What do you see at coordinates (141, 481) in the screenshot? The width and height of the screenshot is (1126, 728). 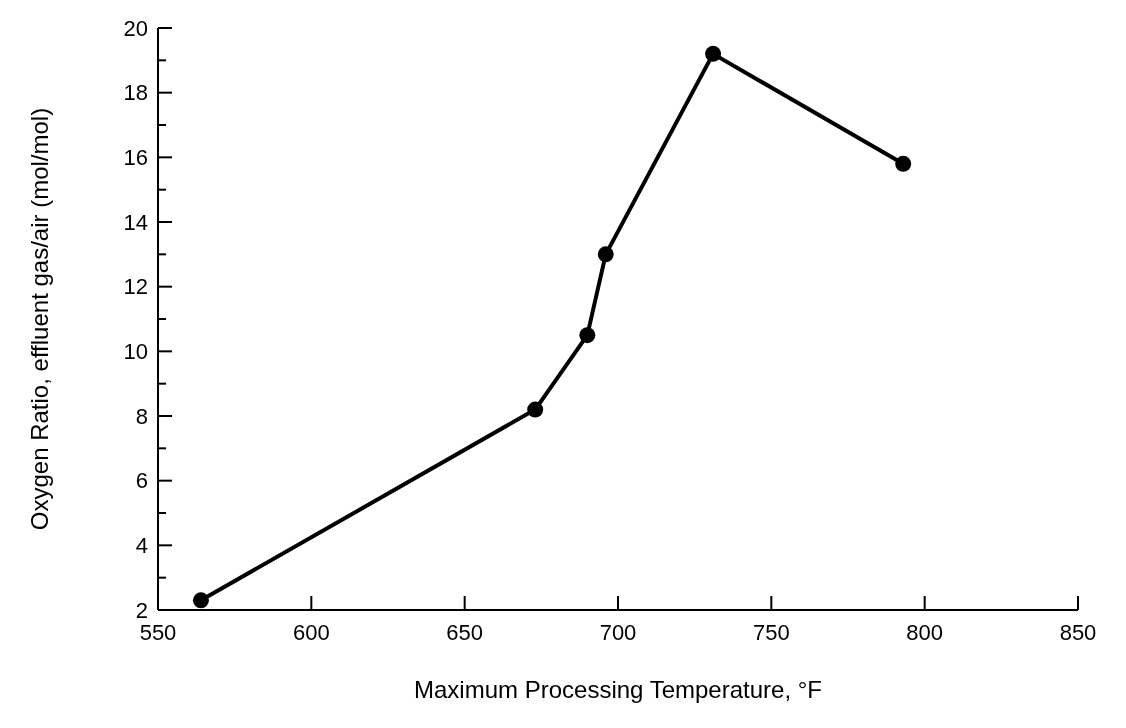 I see `y-tick-label: 6` at bounding box center [141, 481].